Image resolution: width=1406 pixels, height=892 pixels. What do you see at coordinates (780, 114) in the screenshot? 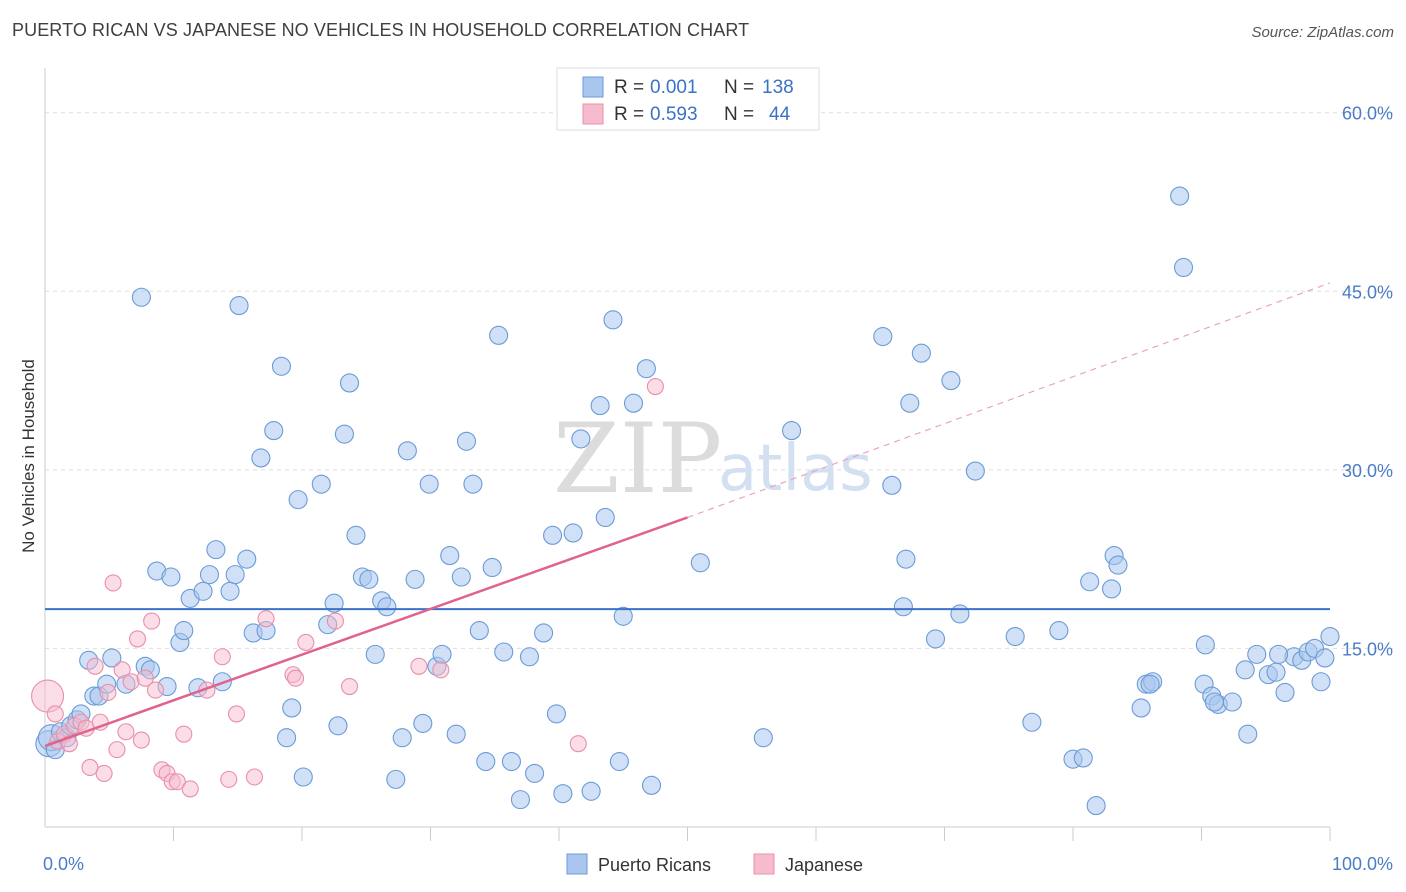
I see `legend-n-value-1: 44` at bounding box center [780, 114].